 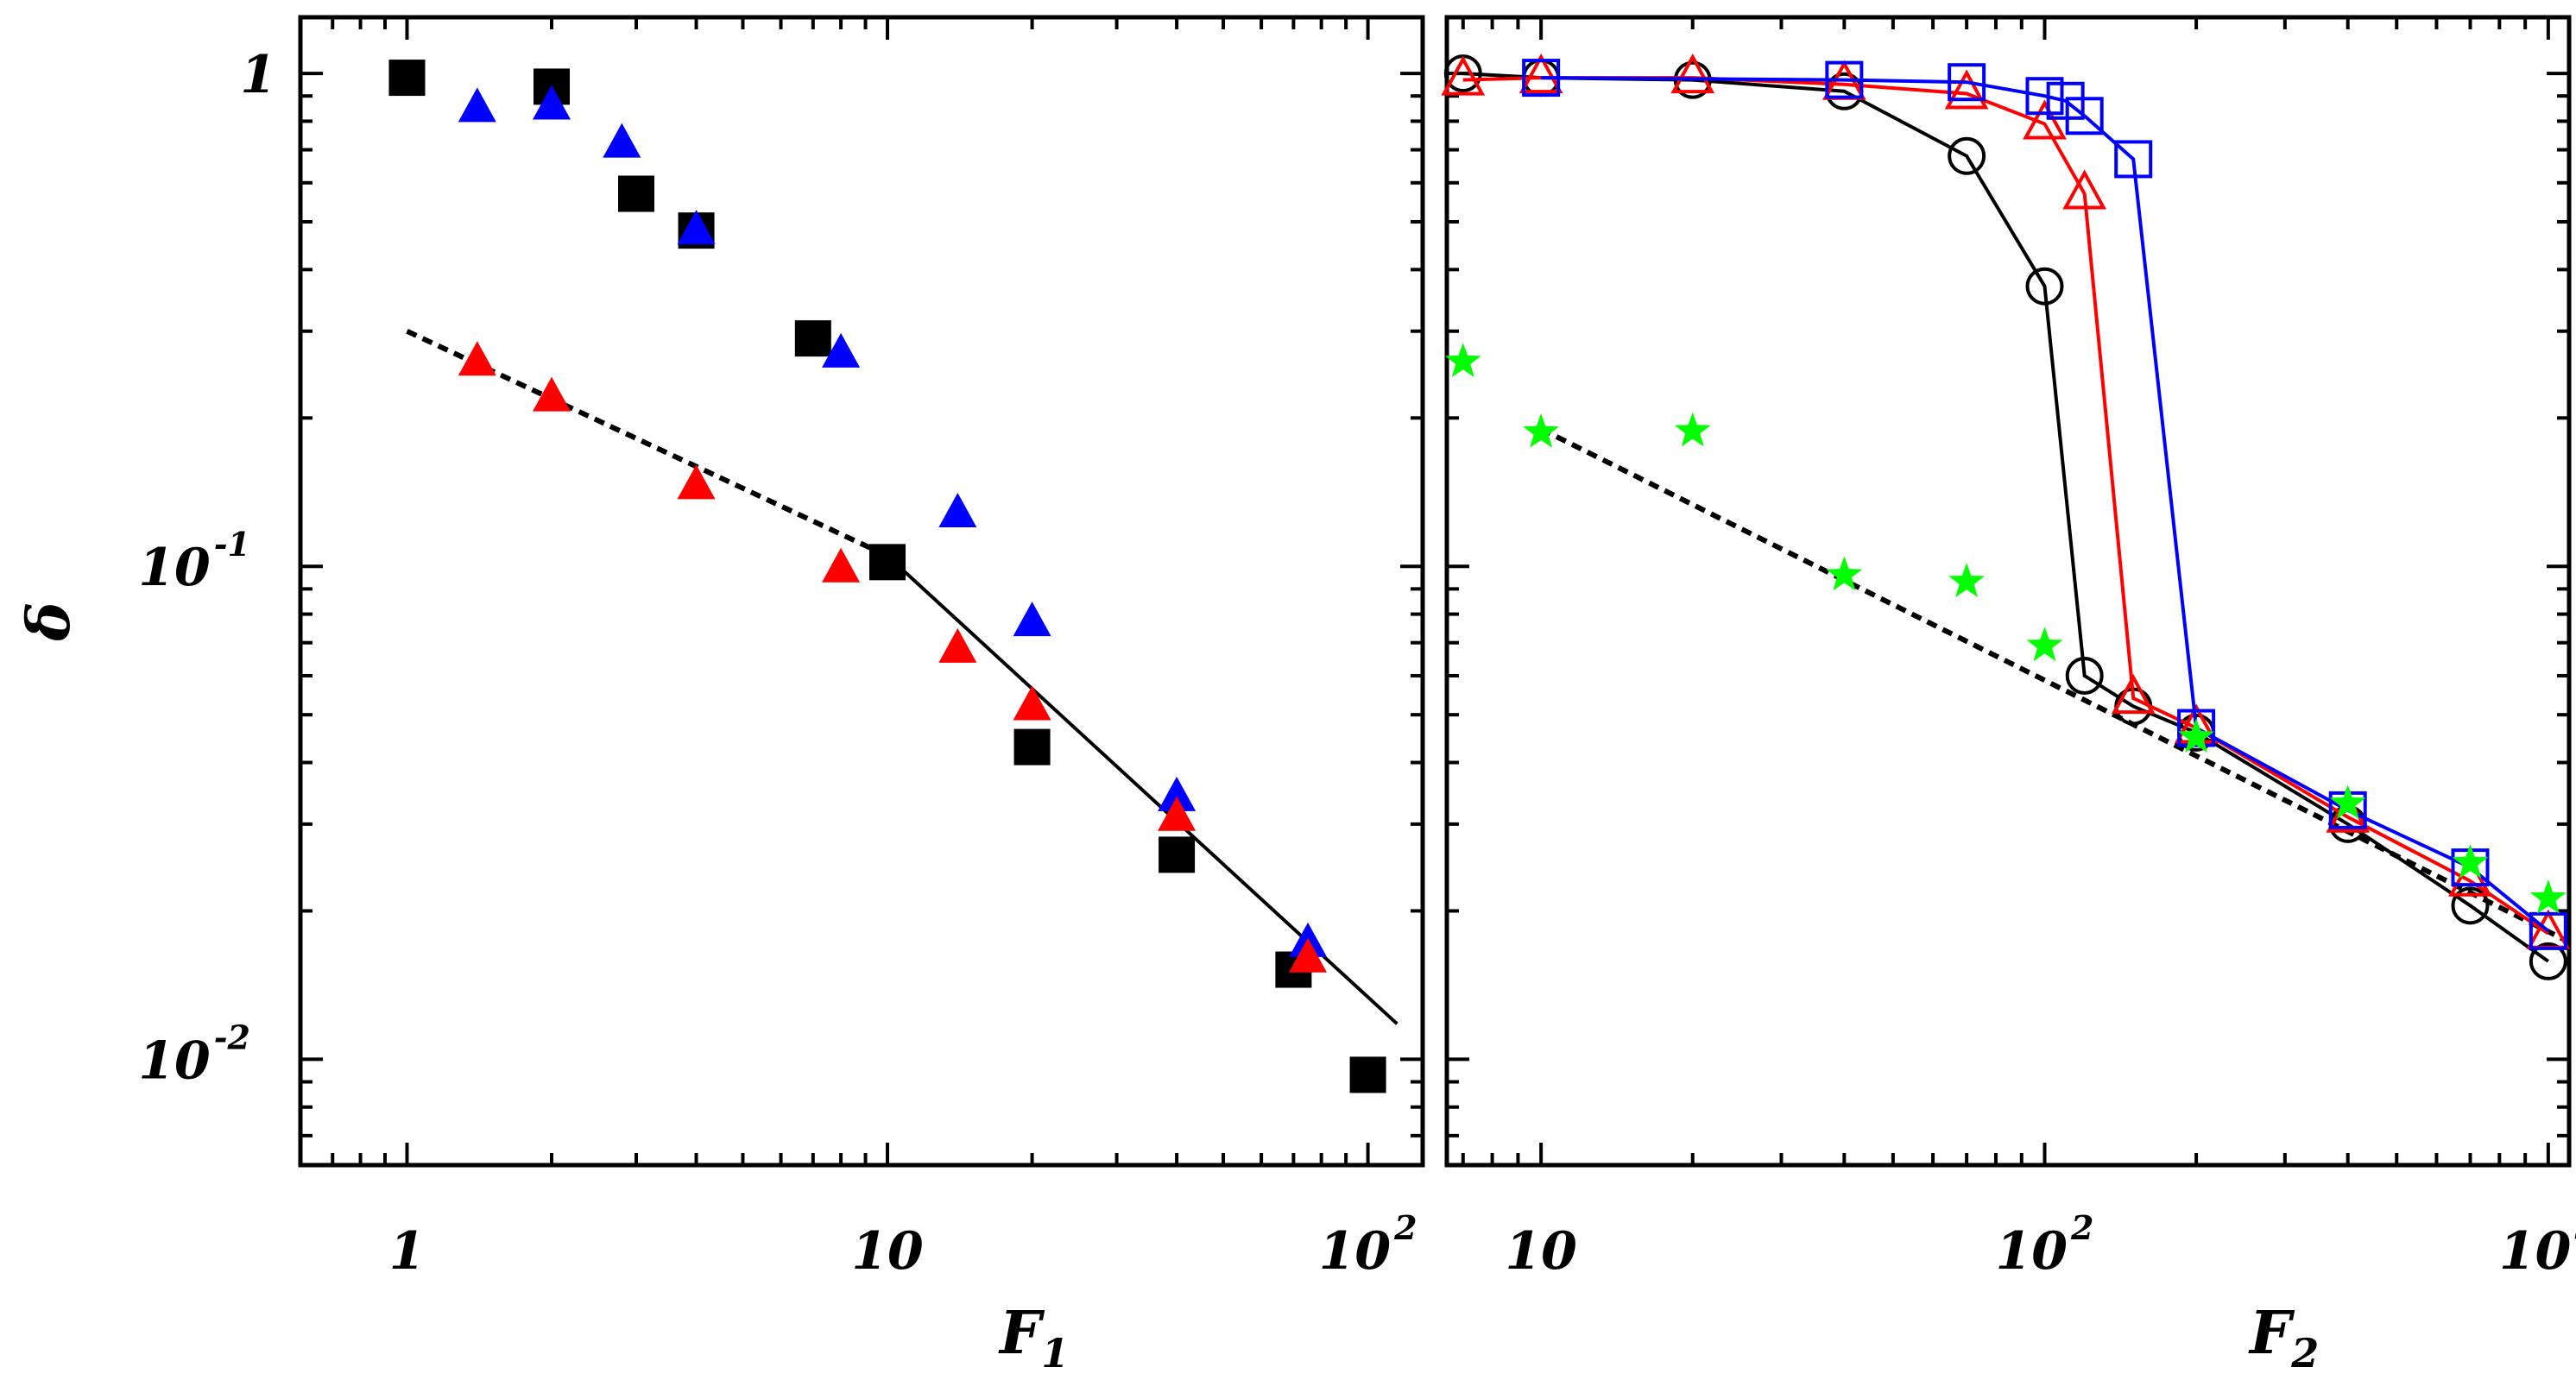 I want to click on y-axis-label: δ, so click(x=49, y=622).